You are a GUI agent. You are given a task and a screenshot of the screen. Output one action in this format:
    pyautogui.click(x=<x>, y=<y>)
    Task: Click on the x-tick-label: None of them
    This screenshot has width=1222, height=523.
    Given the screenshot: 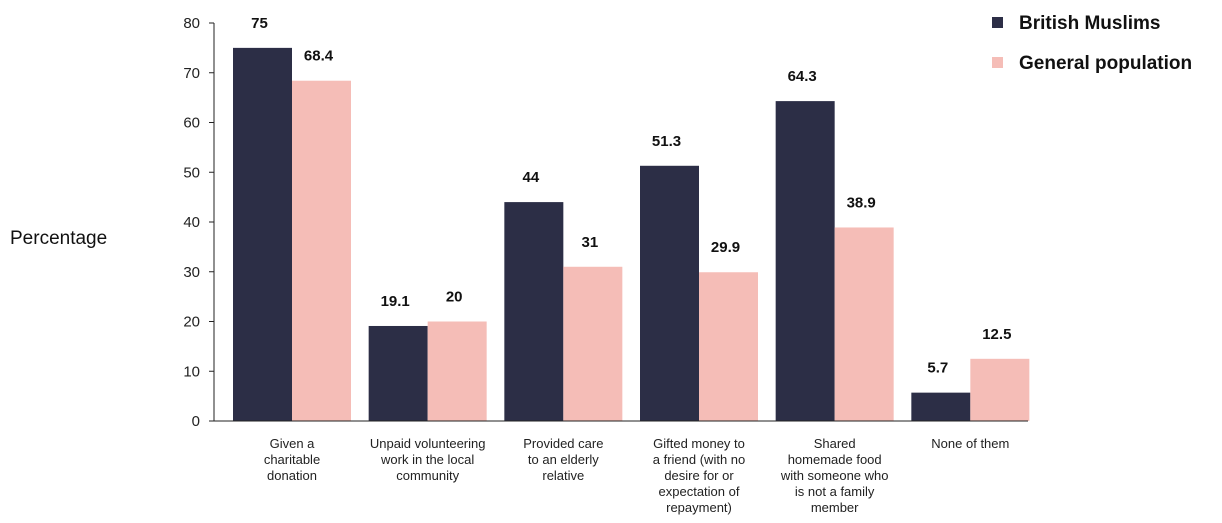 What is the action you would take?
    pyautogui.click(x=970, y=443)
    